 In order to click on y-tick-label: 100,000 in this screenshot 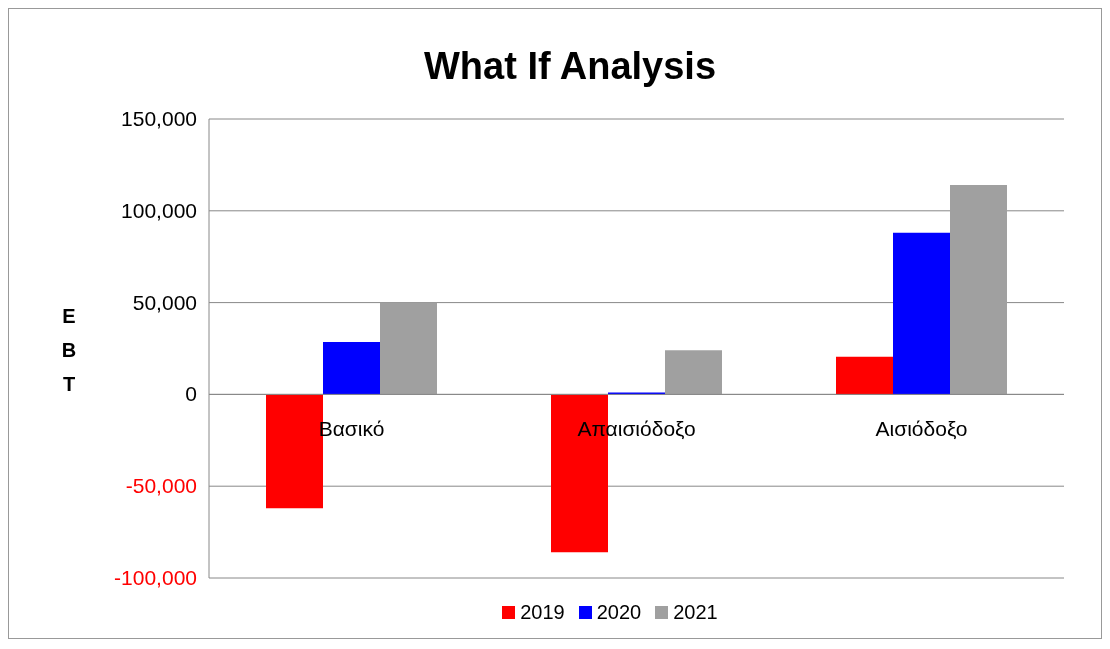, I will do `click(159, 210)`.